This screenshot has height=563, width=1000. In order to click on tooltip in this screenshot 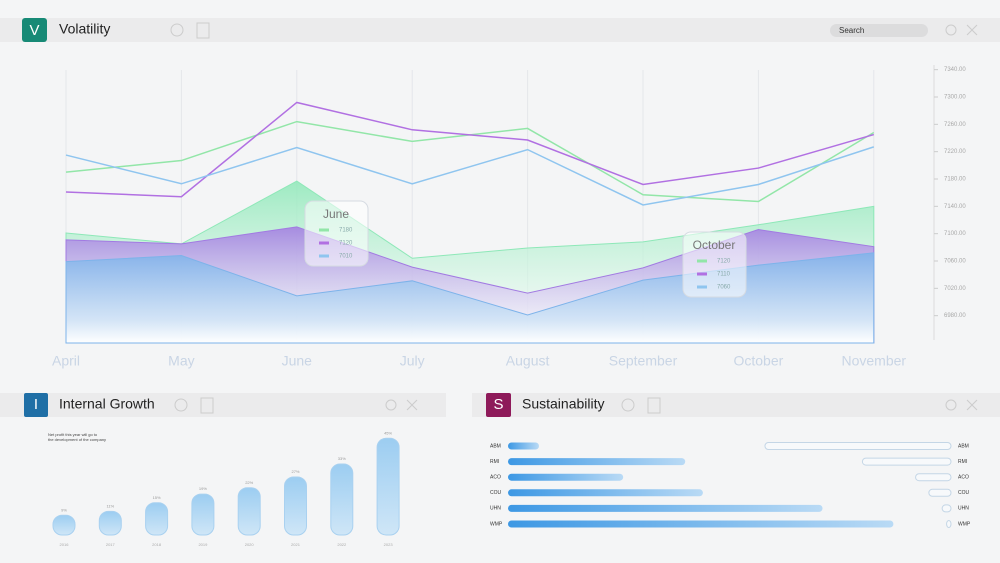, I will do `click(714, 264)`.